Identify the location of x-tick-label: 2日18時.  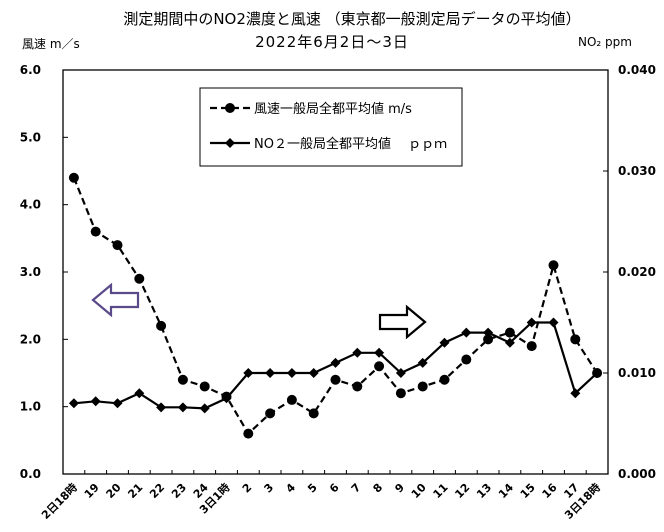
(59, 501).